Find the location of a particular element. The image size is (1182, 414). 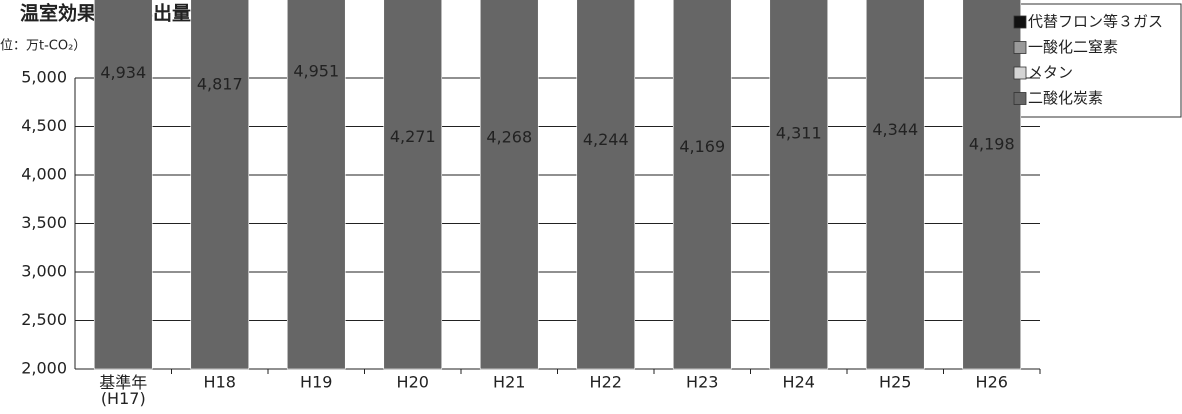

x-tick-label: H21 is located at coordinates (509, 382).